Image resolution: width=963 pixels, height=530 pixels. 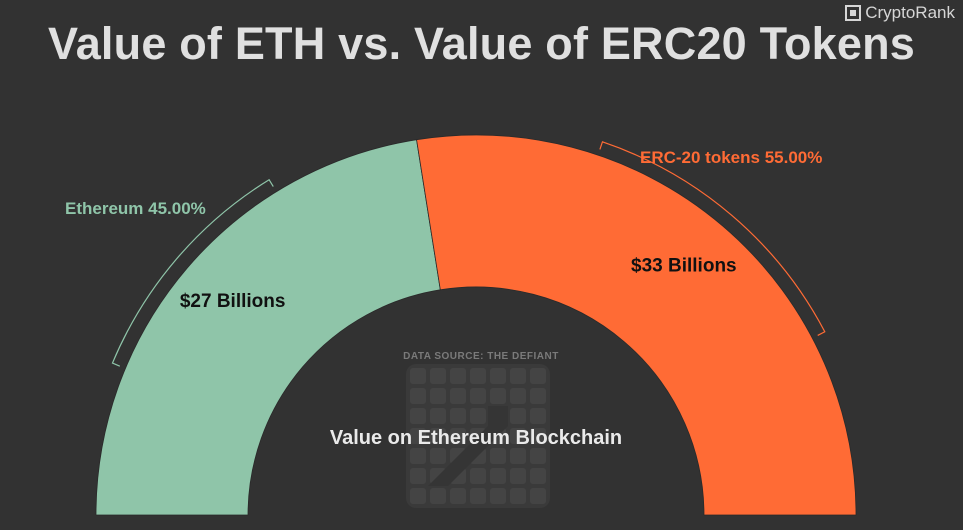 What do you see at coordinates (192, 272) in the screenshot?
I see `bracket-ethereum` at bounding box center [192, 272].